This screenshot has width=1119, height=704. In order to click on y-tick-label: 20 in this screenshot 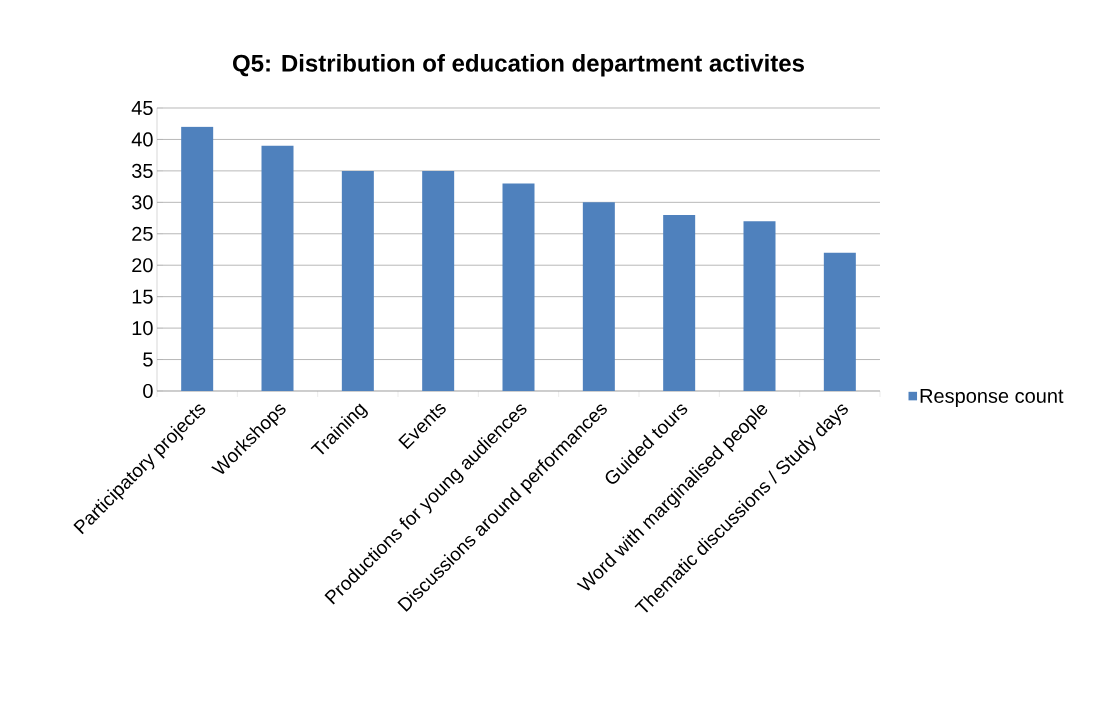, I will do `click(142, 265)`.